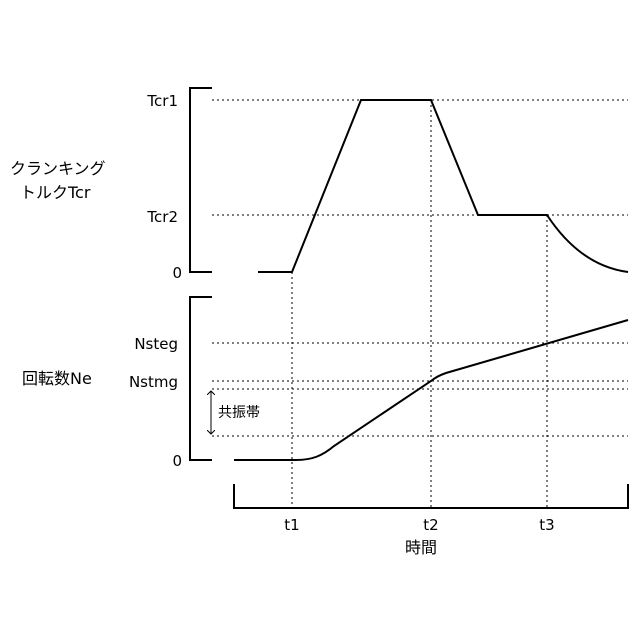  I want to click on t3-tick-label: t3, so click(546, 525).